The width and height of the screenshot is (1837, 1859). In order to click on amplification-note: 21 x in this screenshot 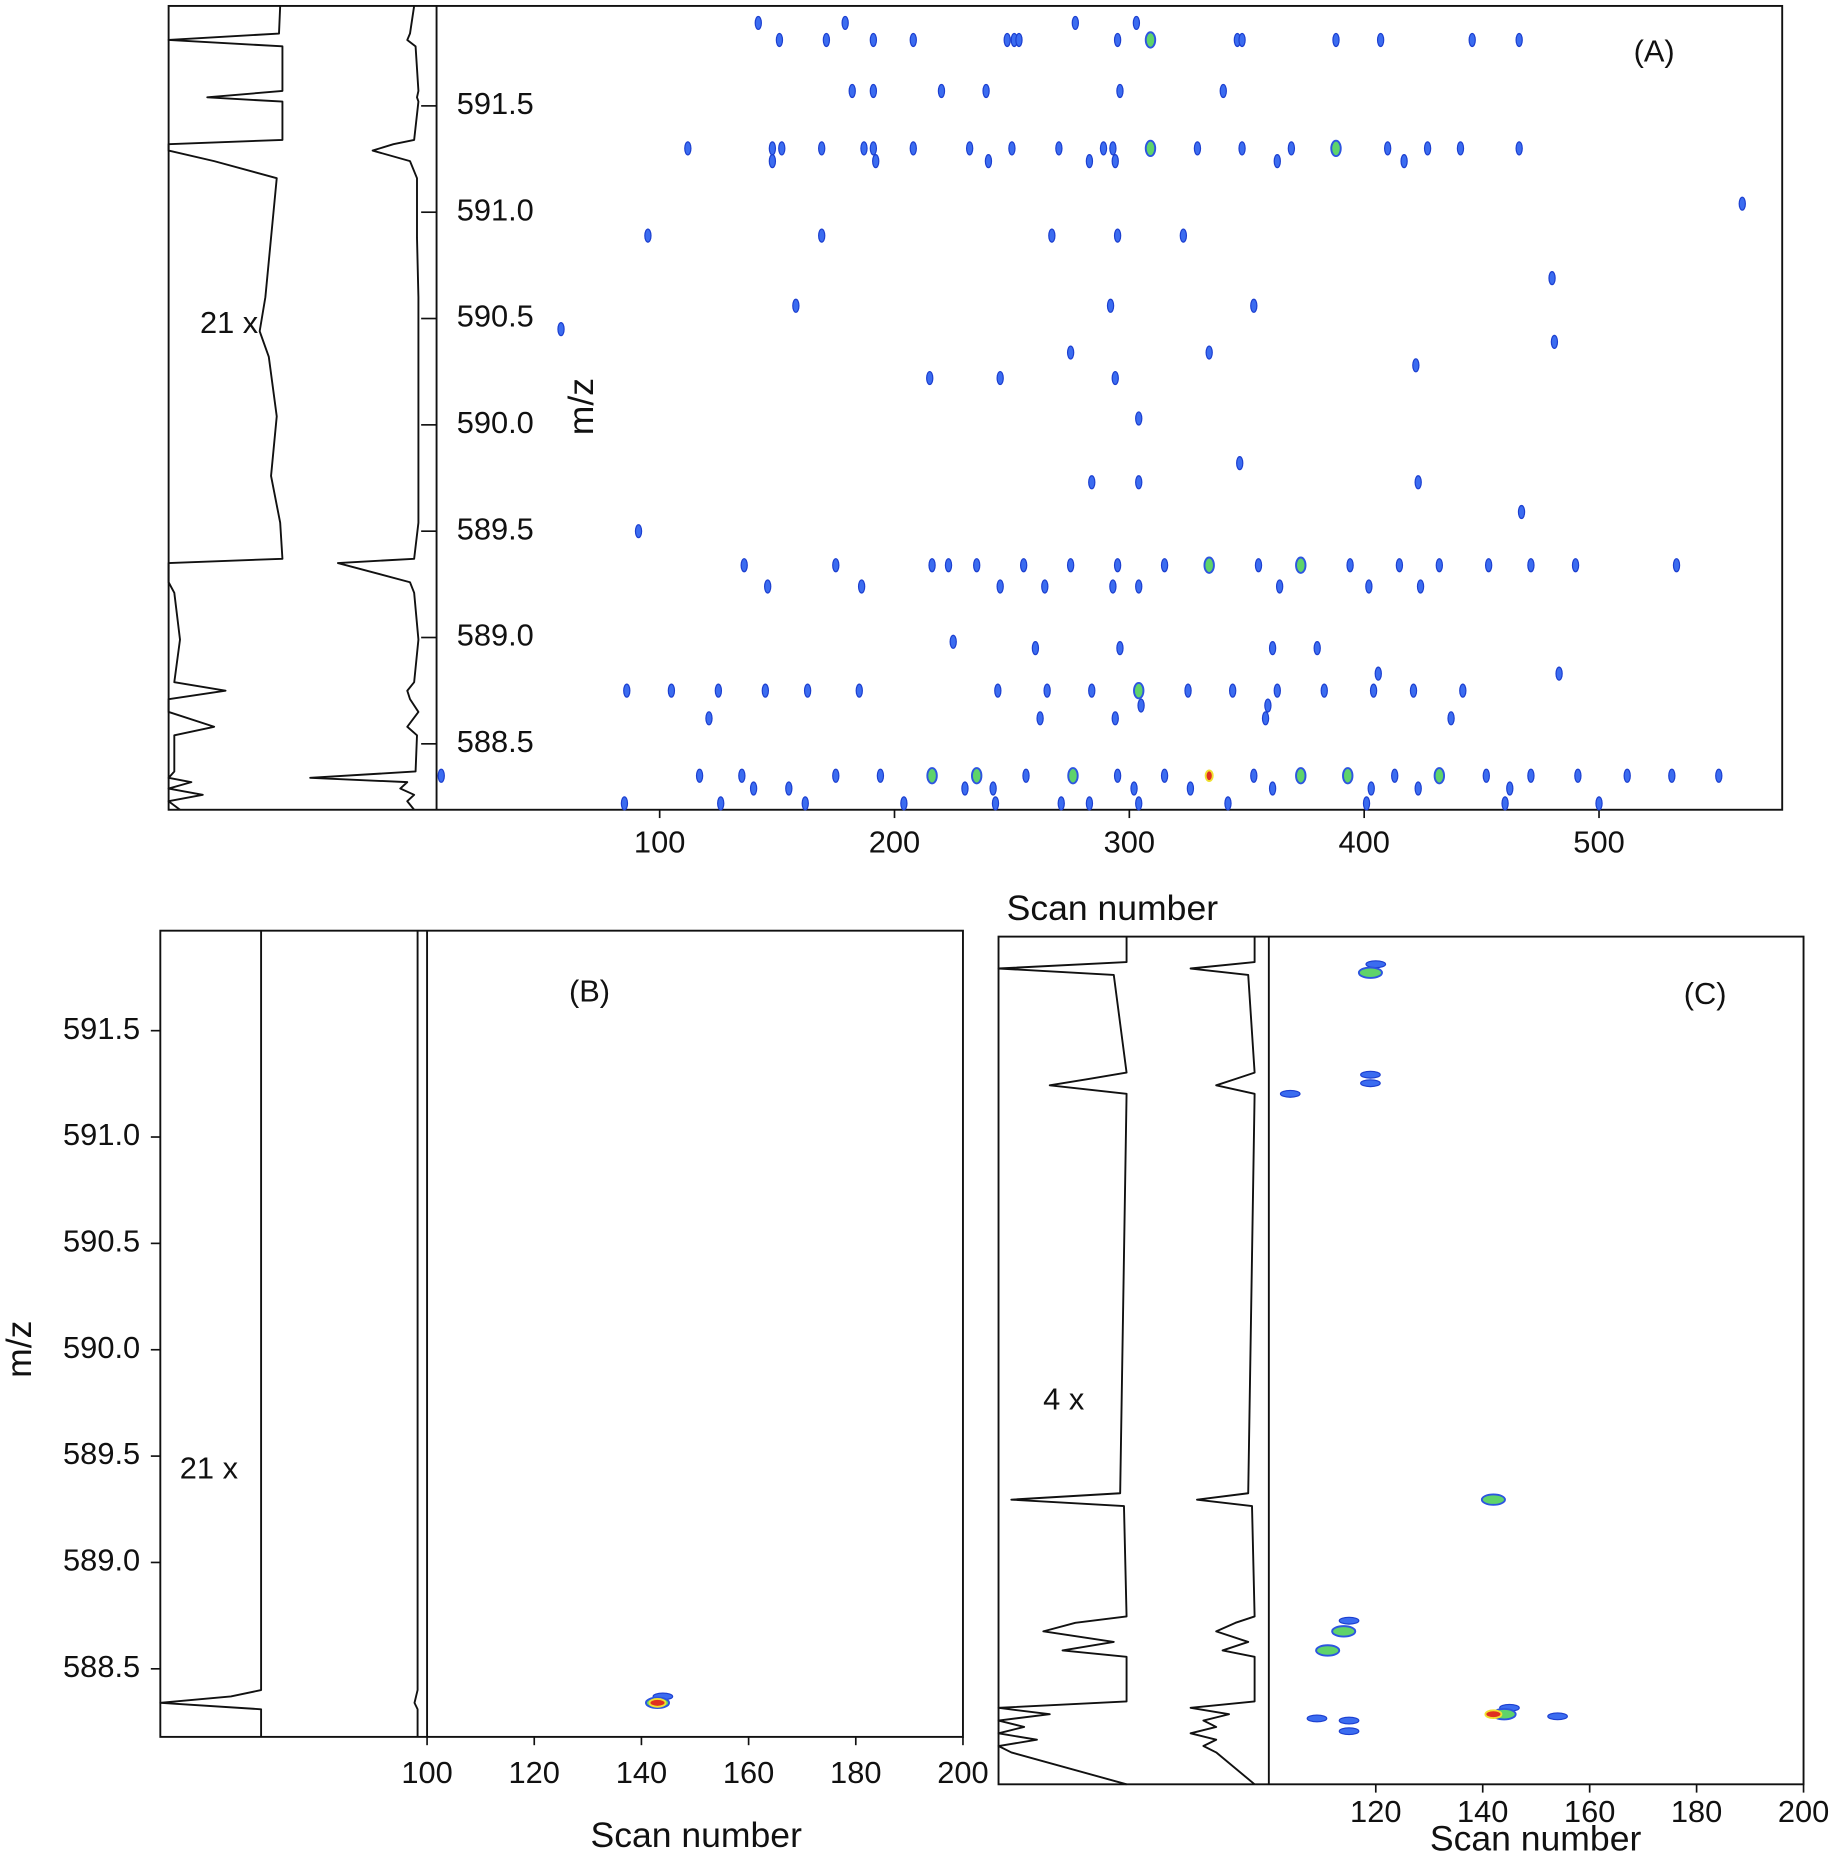, I will do `click(209, 1467)`.